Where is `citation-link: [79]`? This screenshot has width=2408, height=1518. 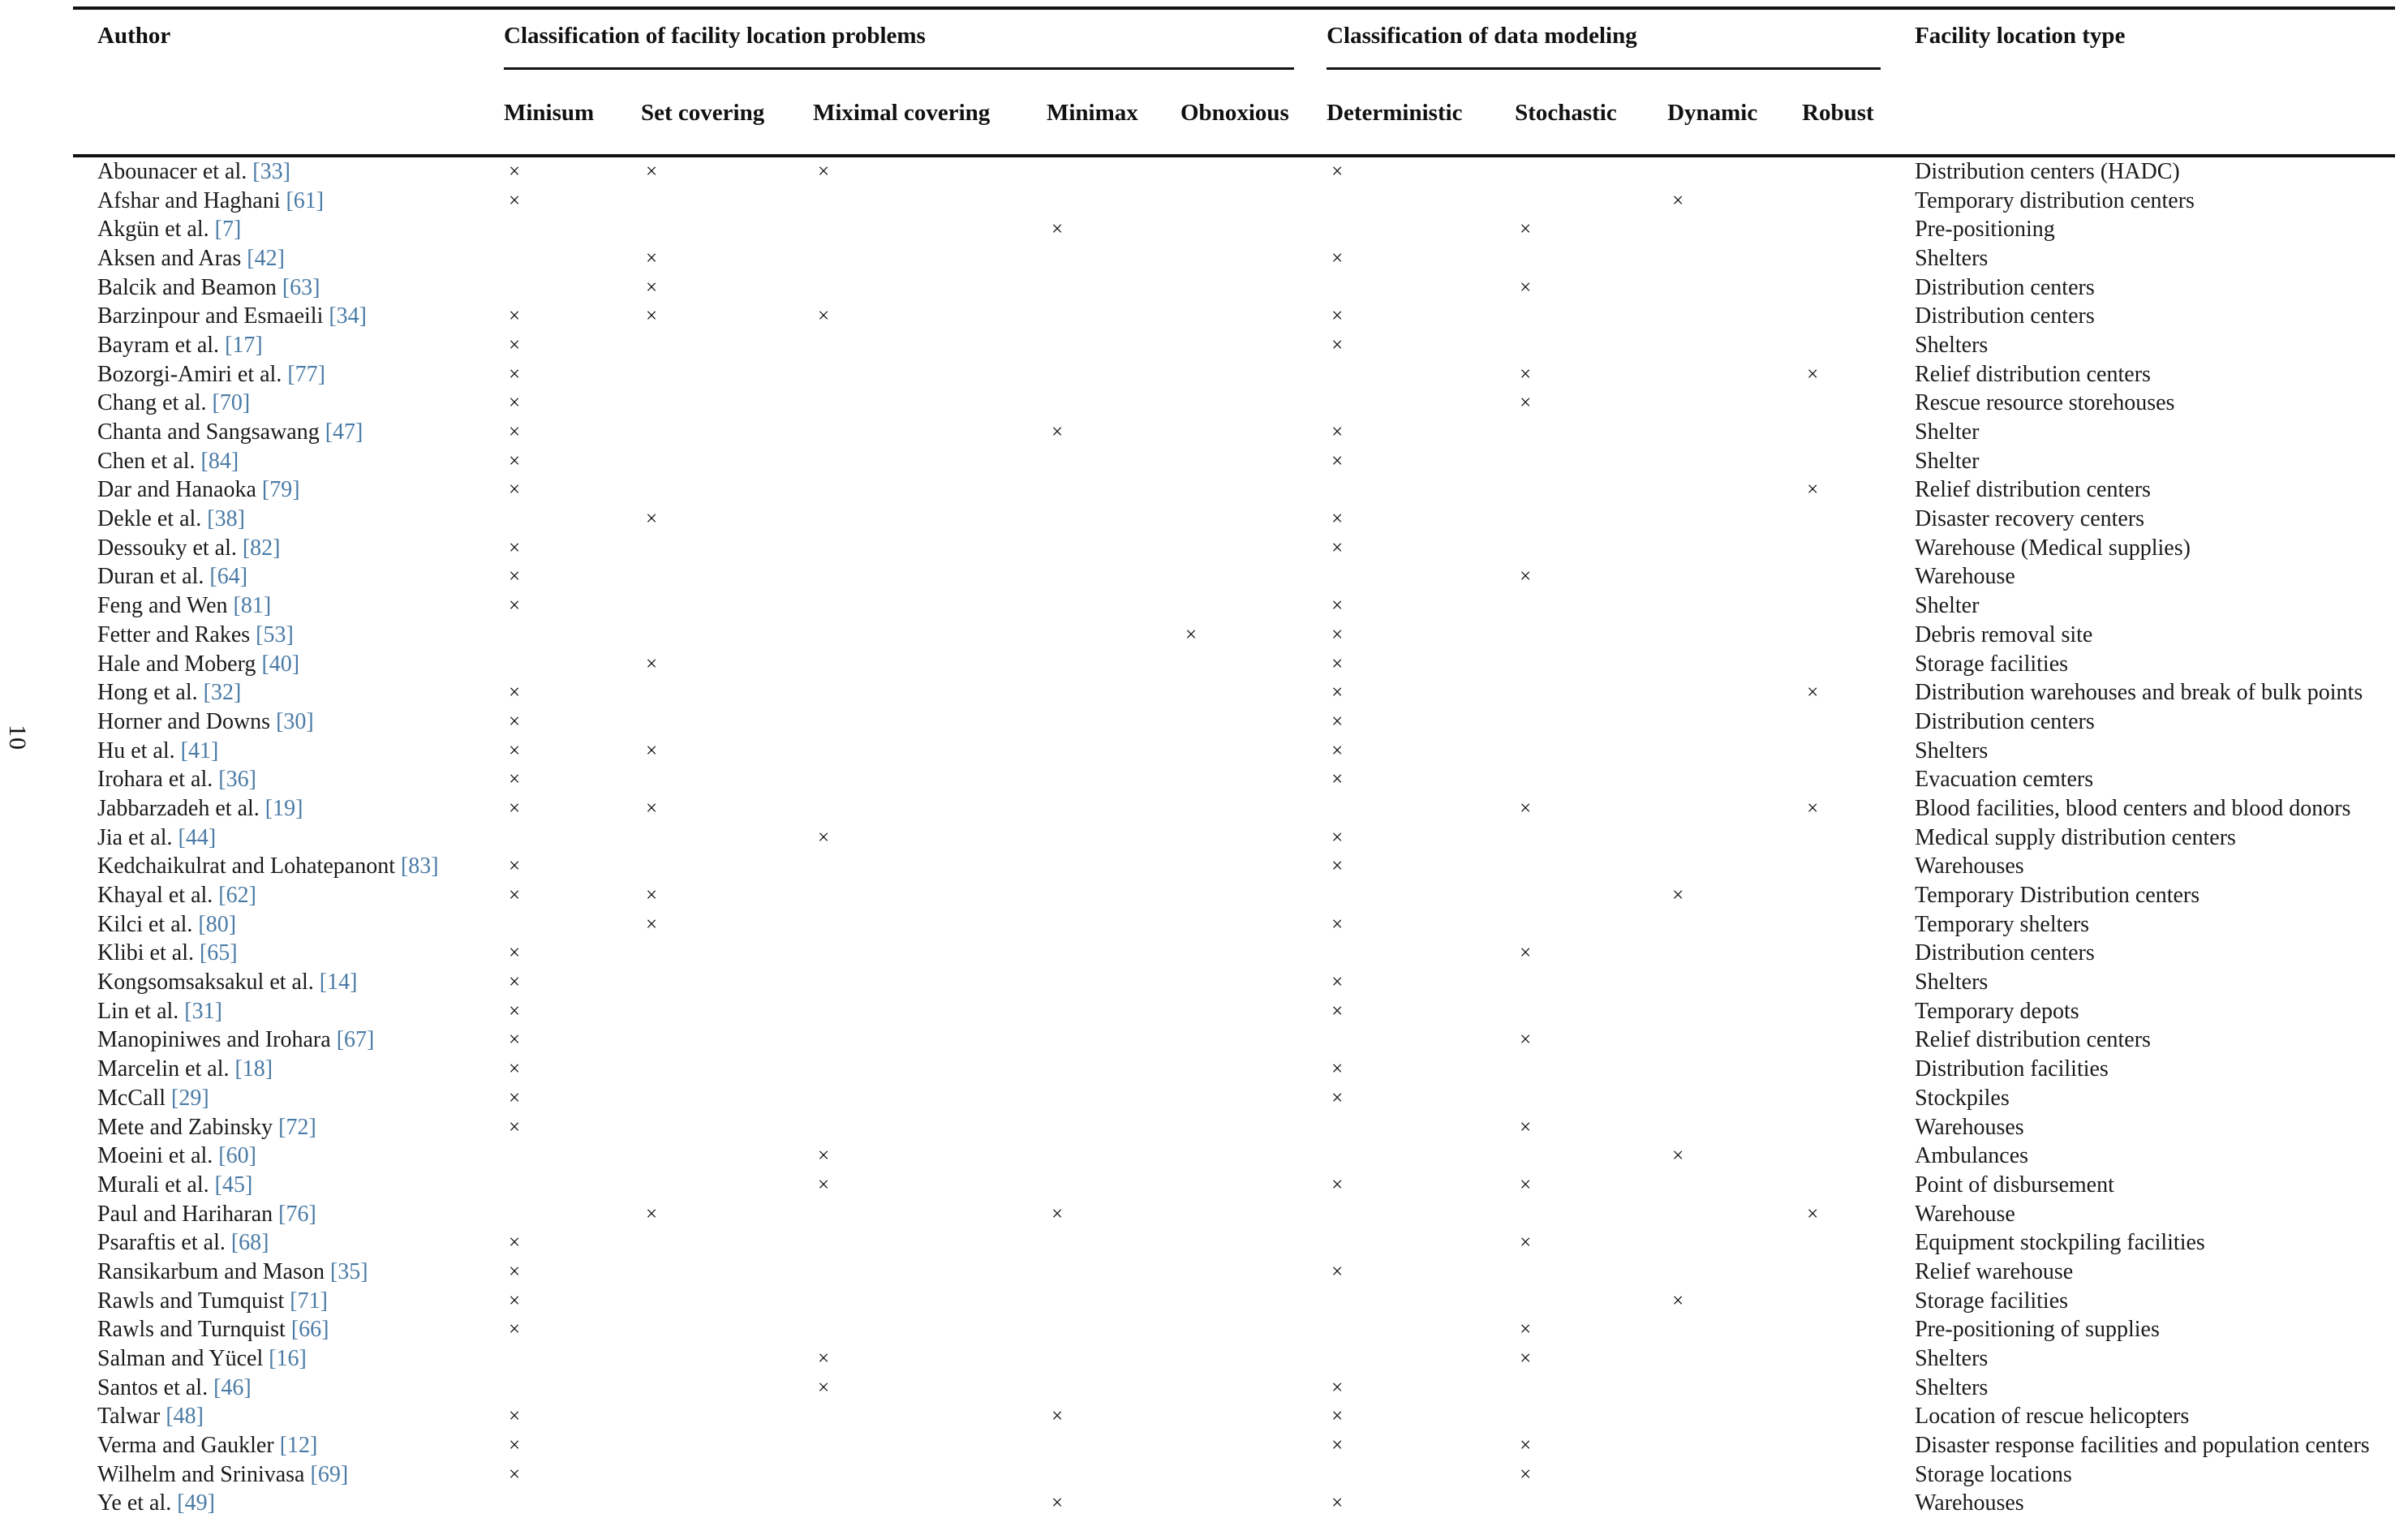 citation-link: [79] is located at coordinates (280, 490).